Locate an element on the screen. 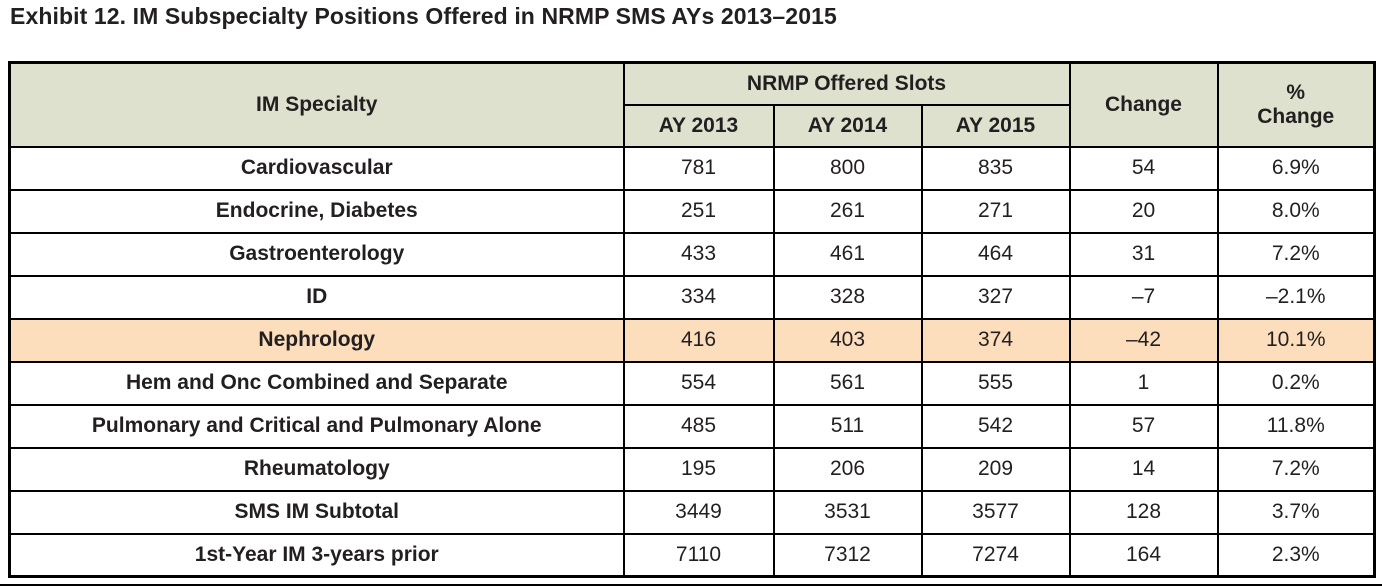  value-cell: 416 is located at coordinates (698, 340).